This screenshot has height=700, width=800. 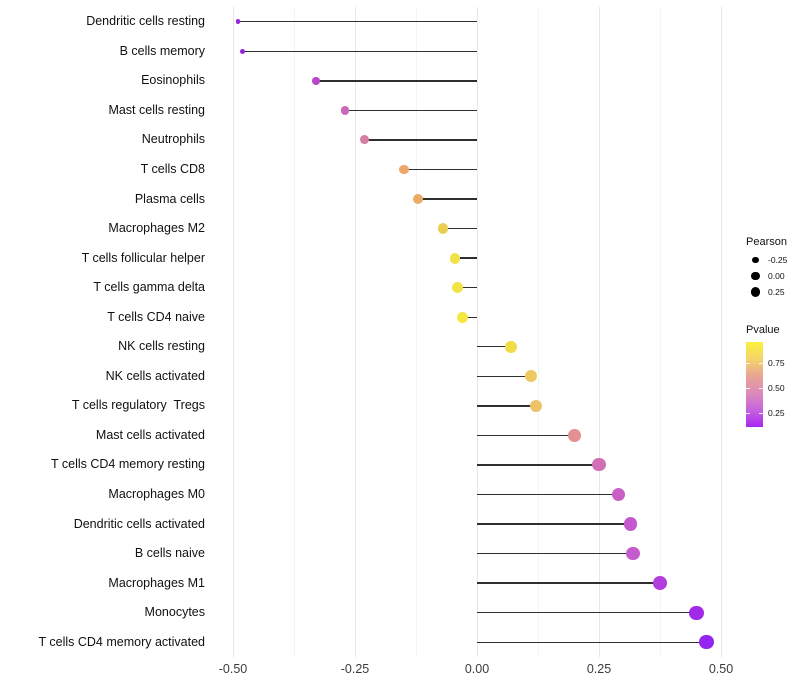 What do you see at coordinates (149, 287) in the screenshot?
I see `y-axis-label: T cells gamma delta` at bounding box center [149, 287].